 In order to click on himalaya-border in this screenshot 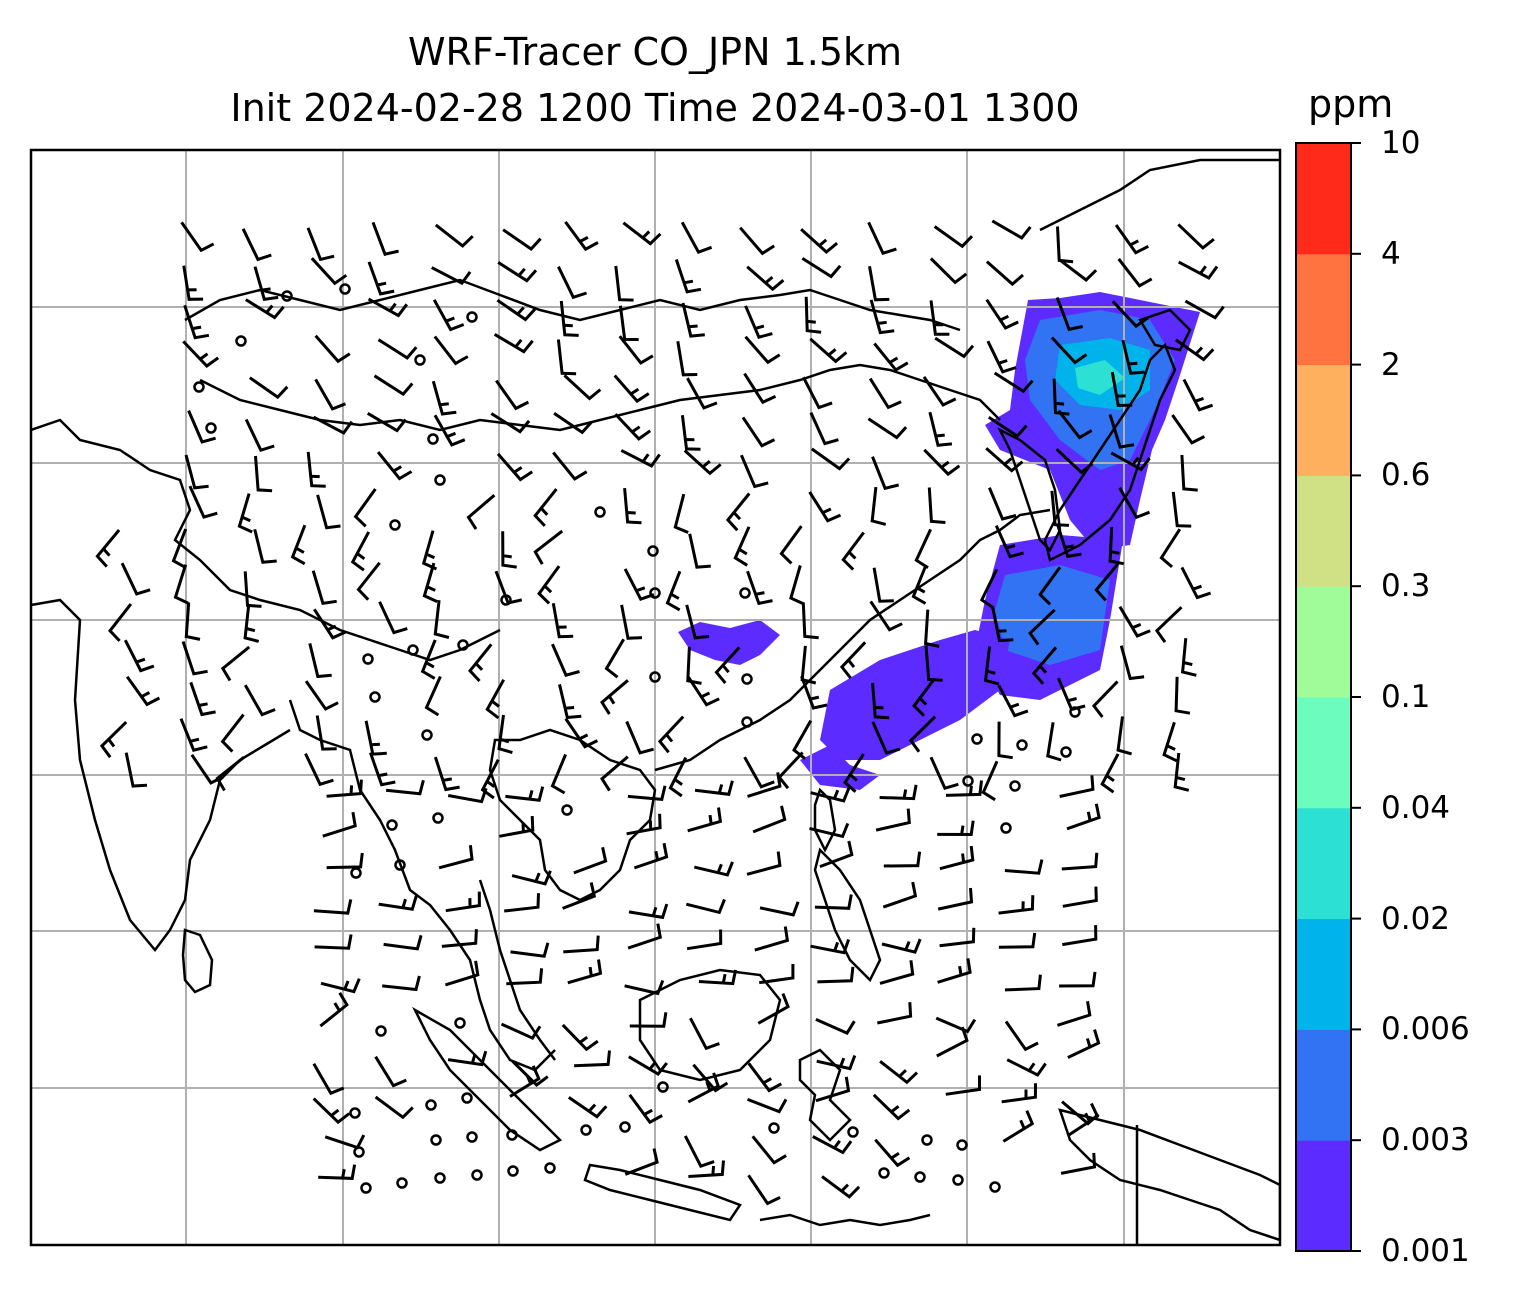, I will do `click(266, 540)`.